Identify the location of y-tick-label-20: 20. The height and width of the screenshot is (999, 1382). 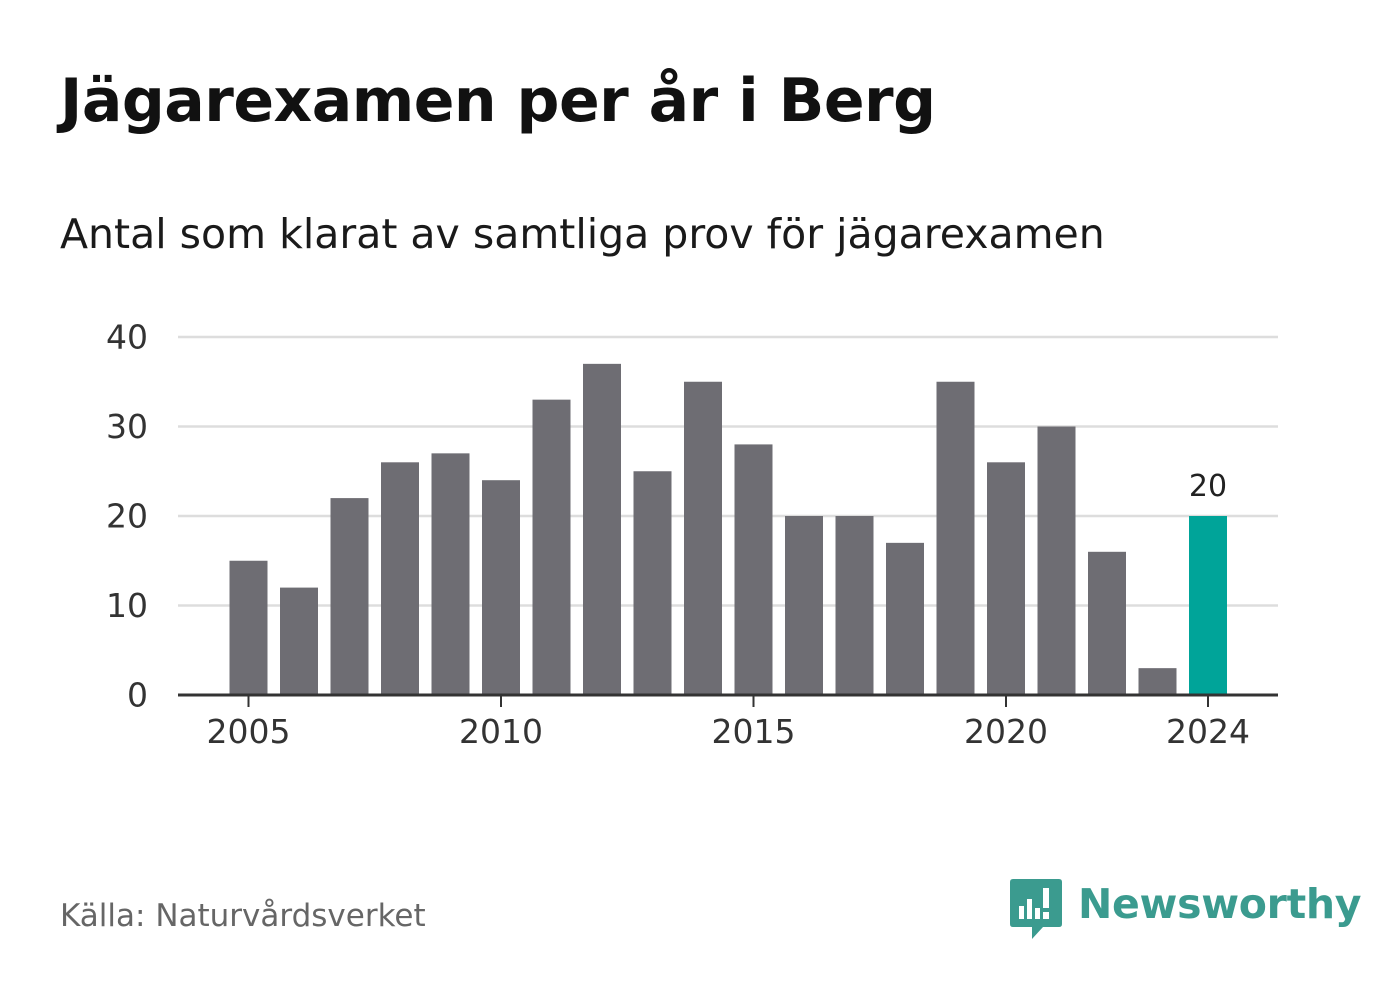
(127, 516).